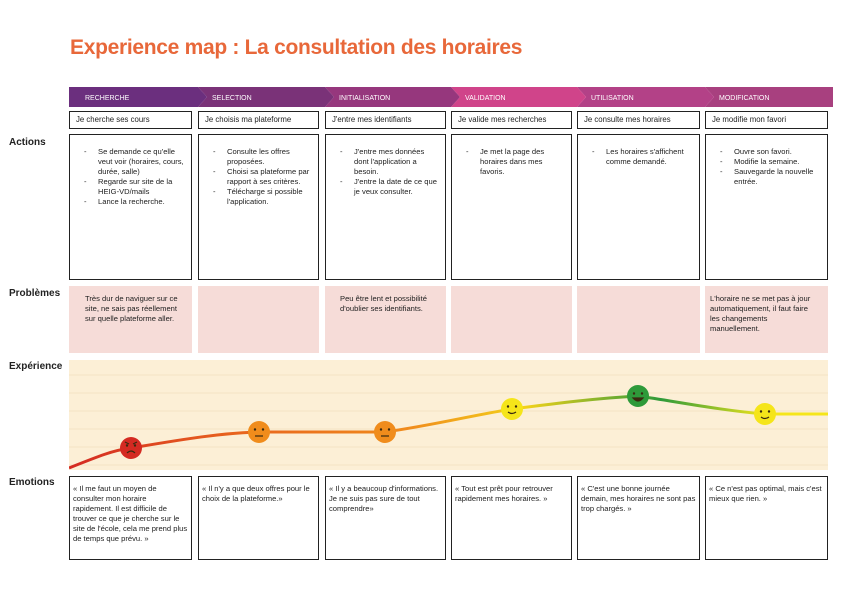 The image size is (843, 596). I want to click on stage-label: RECHERCHE, so click(107, 98).